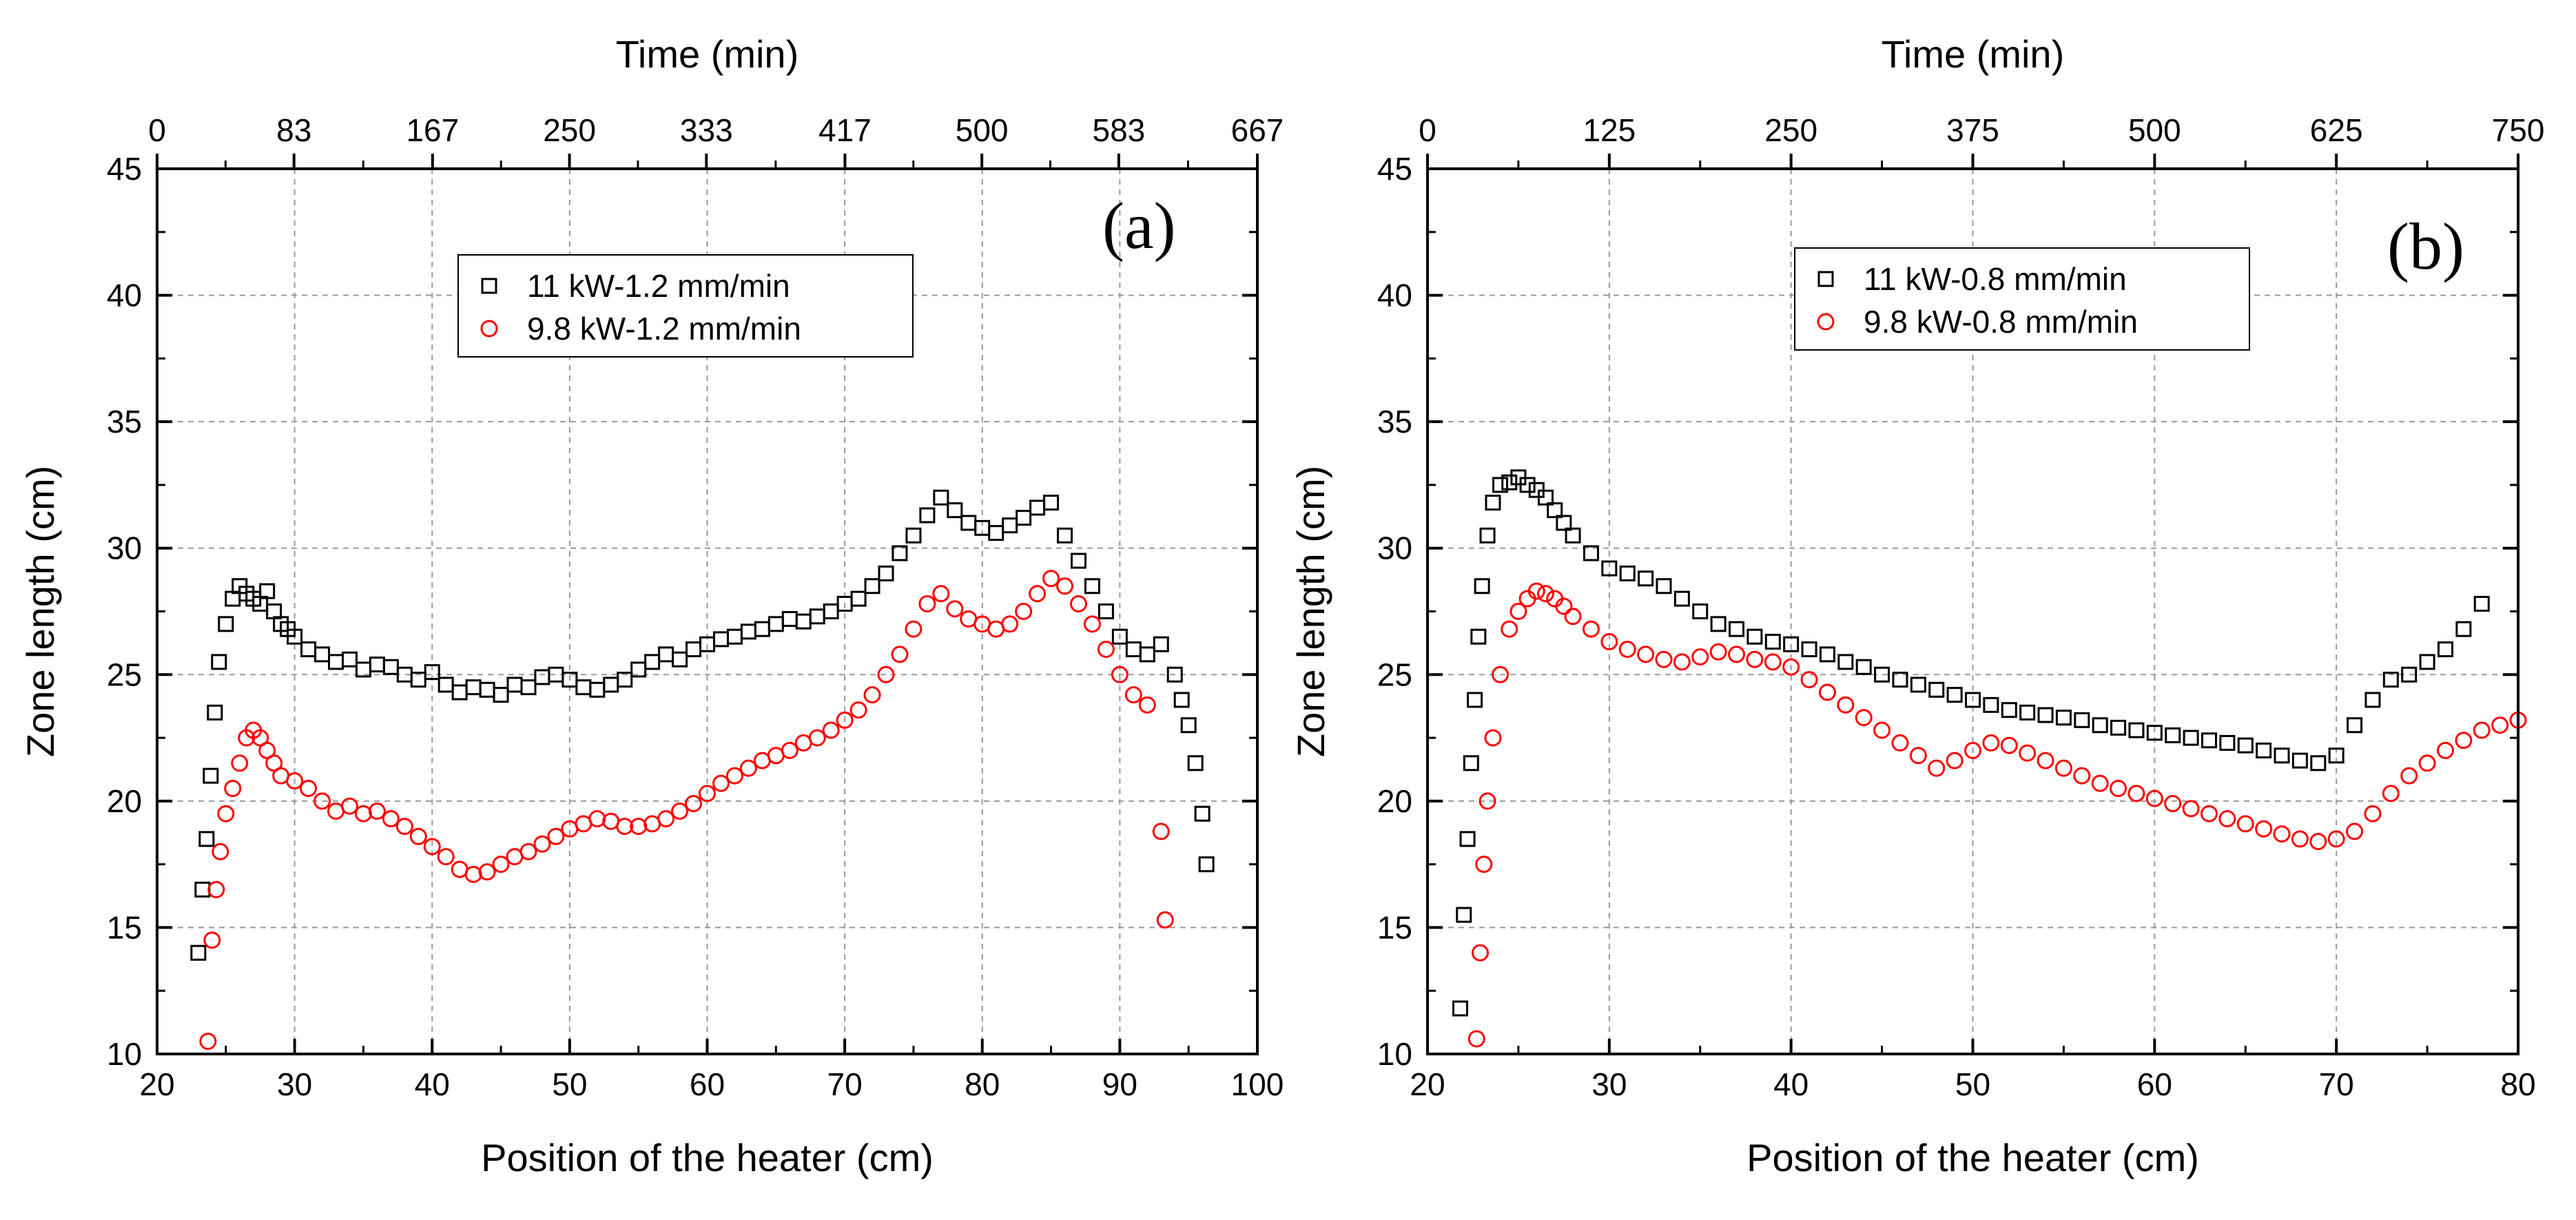 The height and width of the screenshot is (1220, 2576). What do you see at coordinates (1119, 1084) in the screenshot?
I see `x-tick-label: 90` at bounding box center [1119, 1084].